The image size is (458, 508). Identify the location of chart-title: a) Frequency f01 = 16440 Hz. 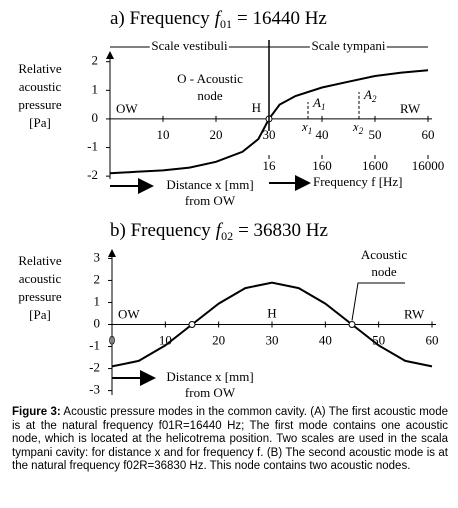
(218, 19).